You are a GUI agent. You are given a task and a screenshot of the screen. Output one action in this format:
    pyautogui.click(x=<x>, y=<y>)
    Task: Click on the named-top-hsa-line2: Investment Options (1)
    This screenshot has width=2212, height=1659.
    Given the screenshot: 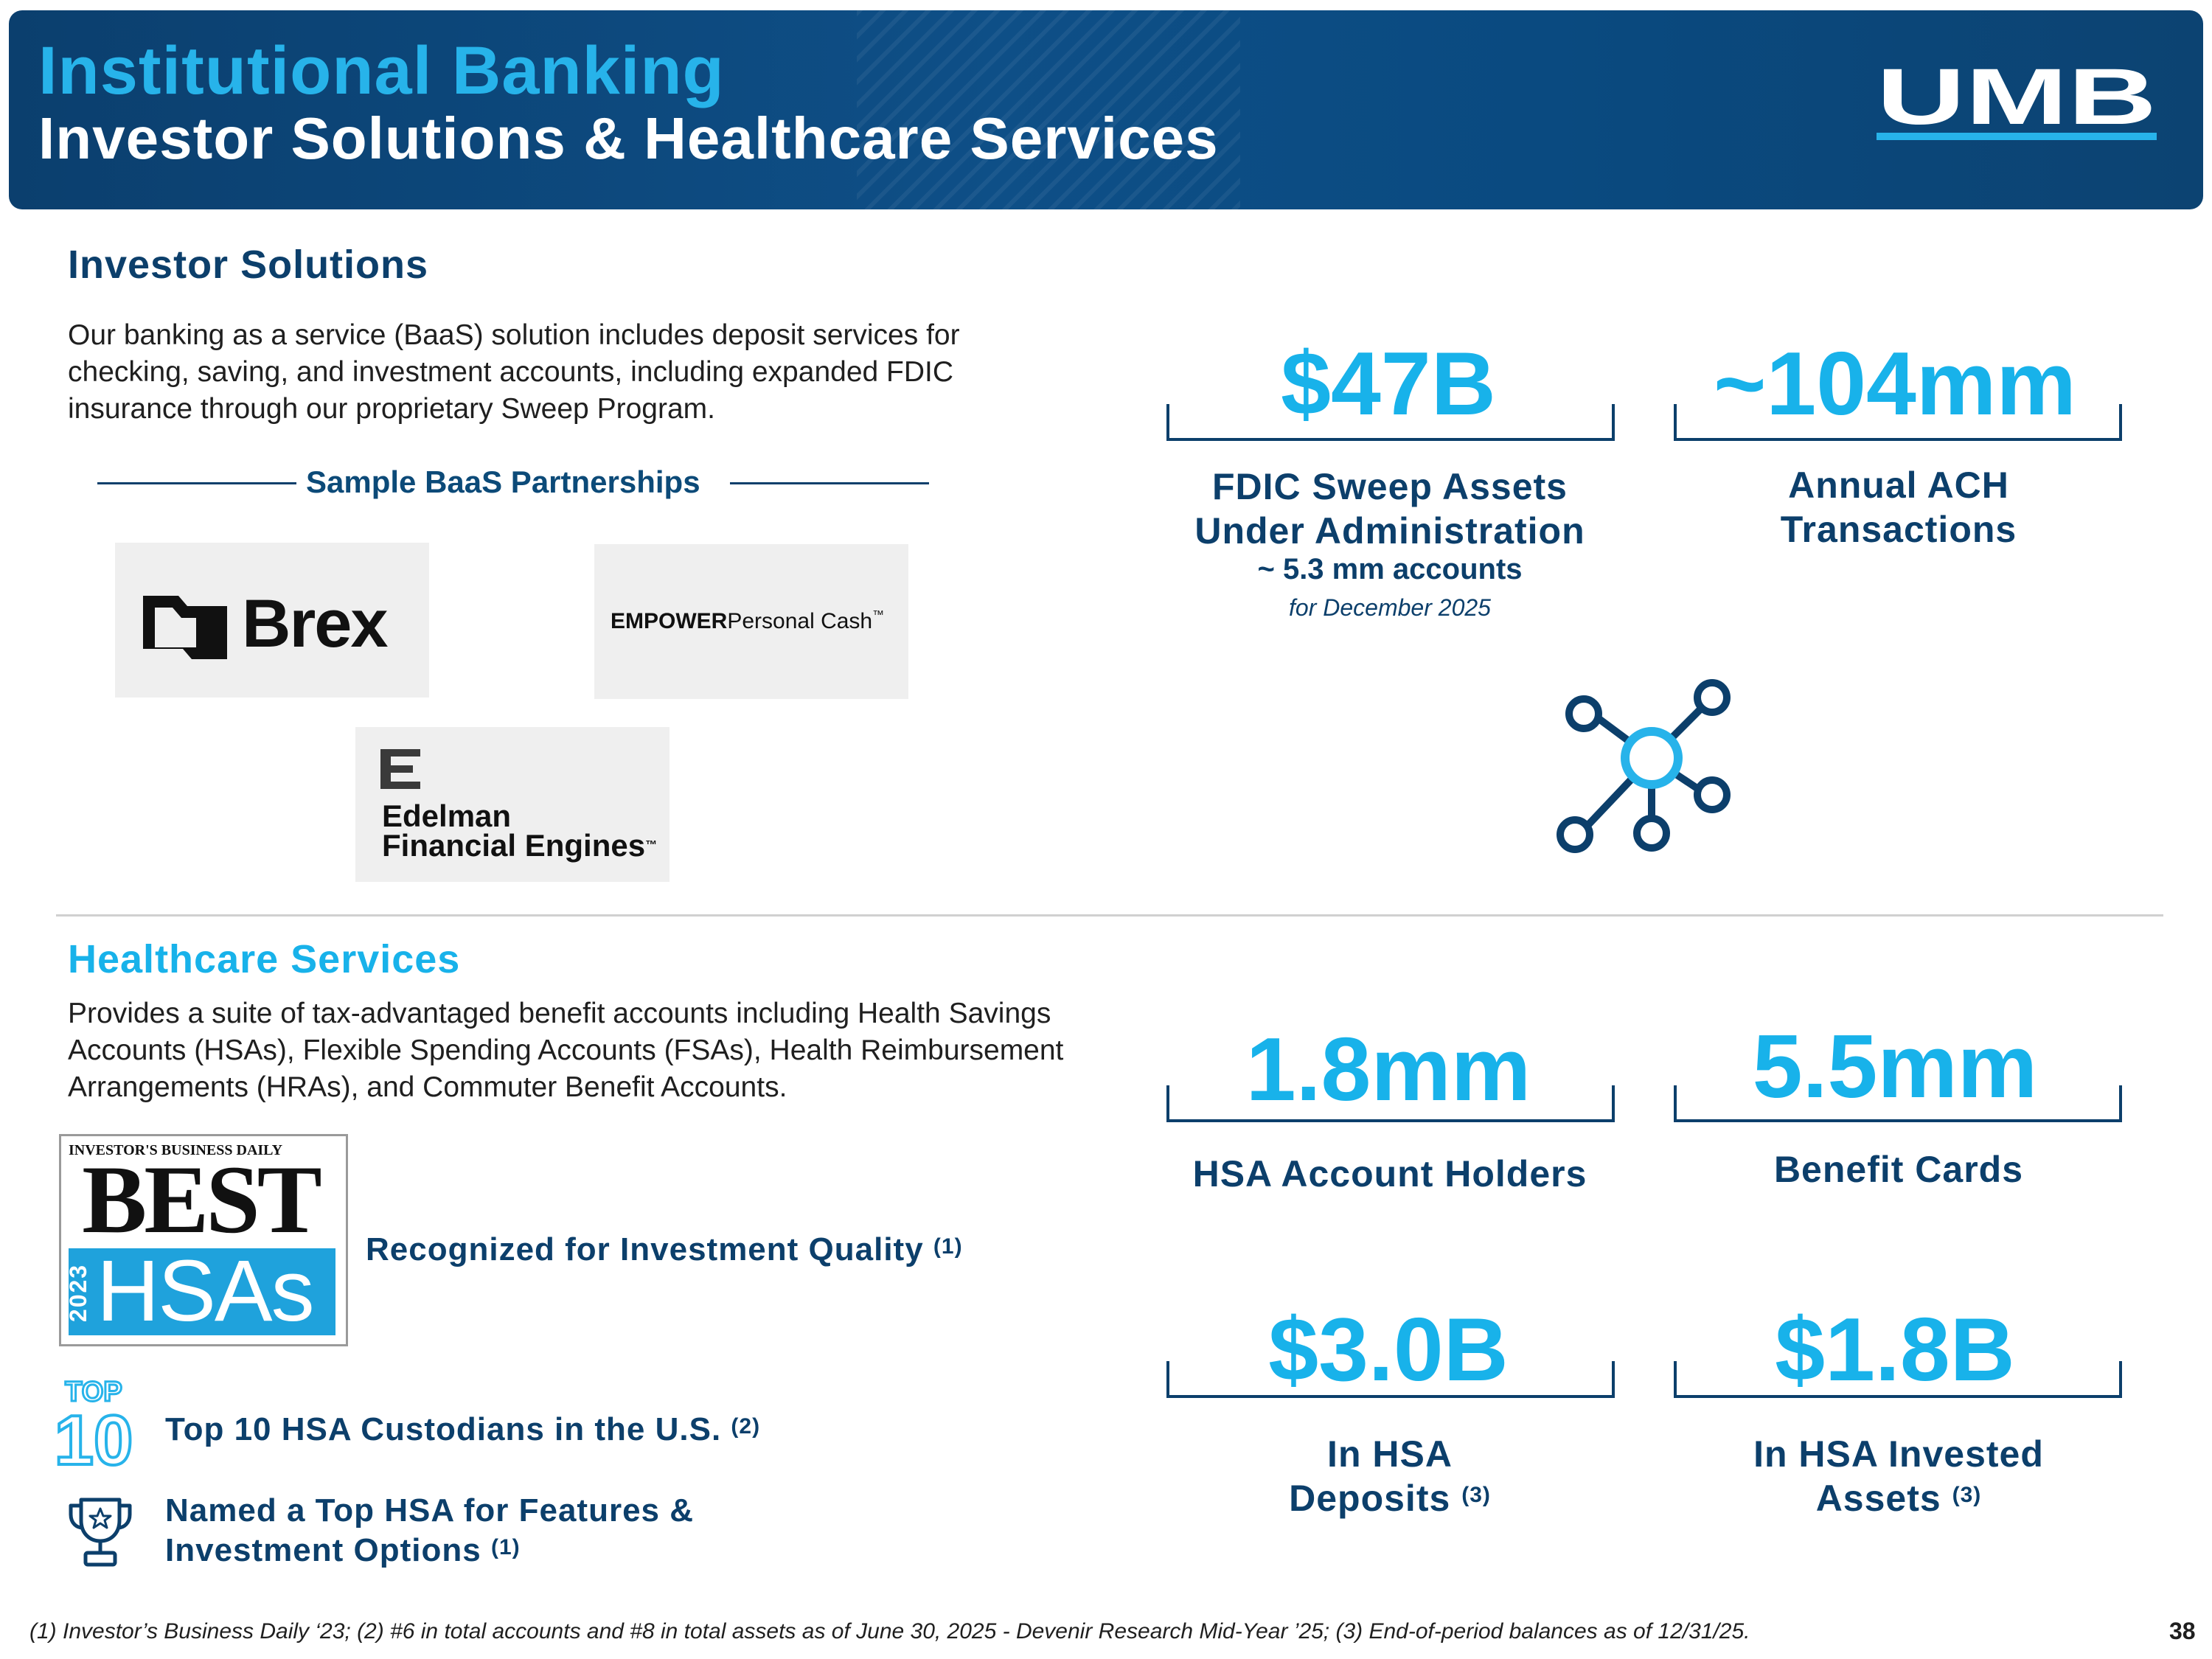 What is the action you would take?
    pyautogui.click(x=343, y=1551)
    